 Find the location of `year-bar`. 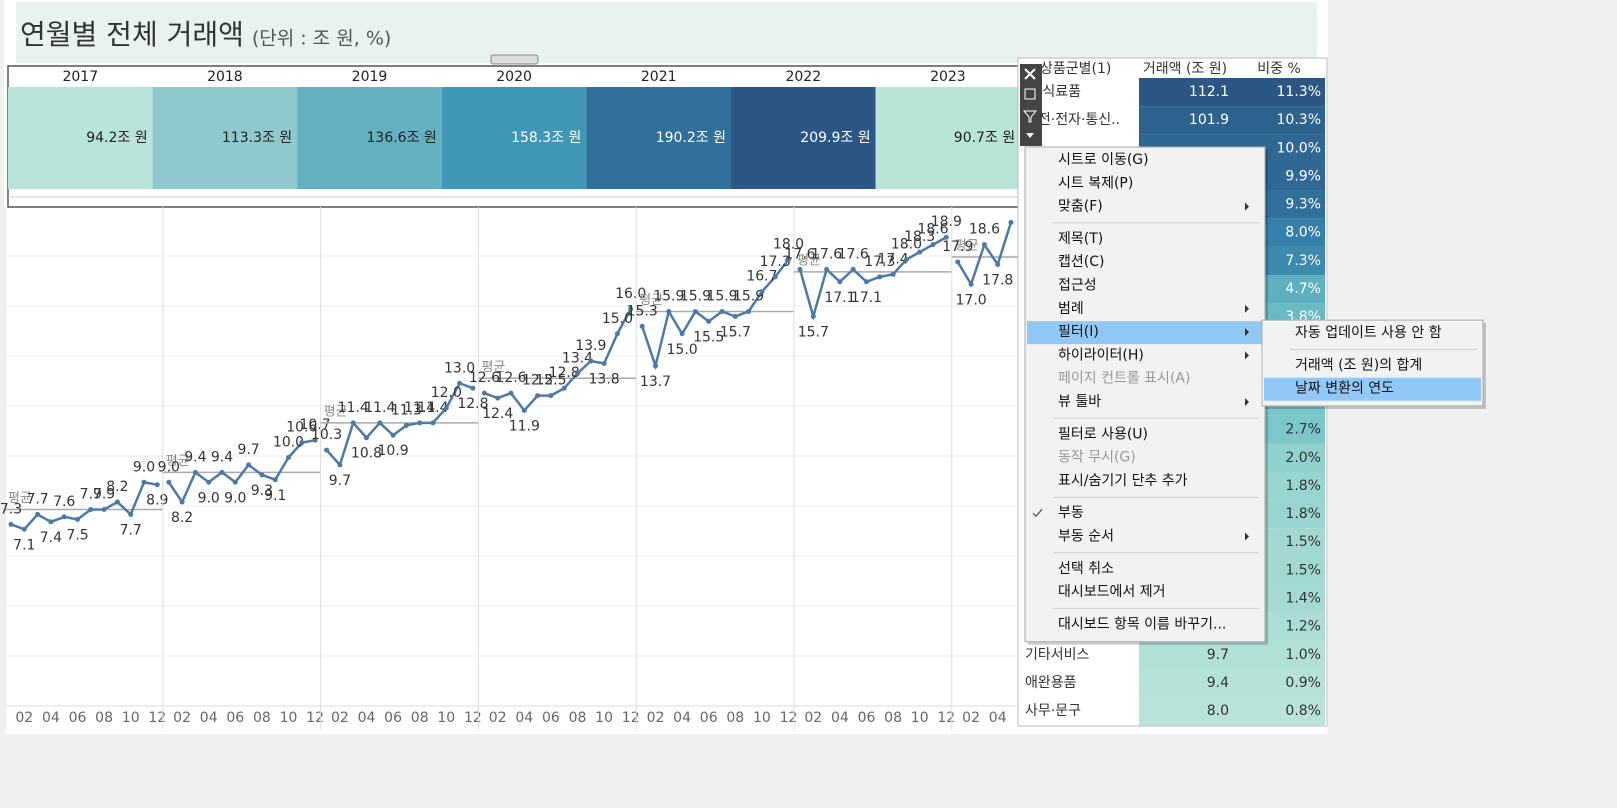

year-bar is located at coordinates (80, 138).